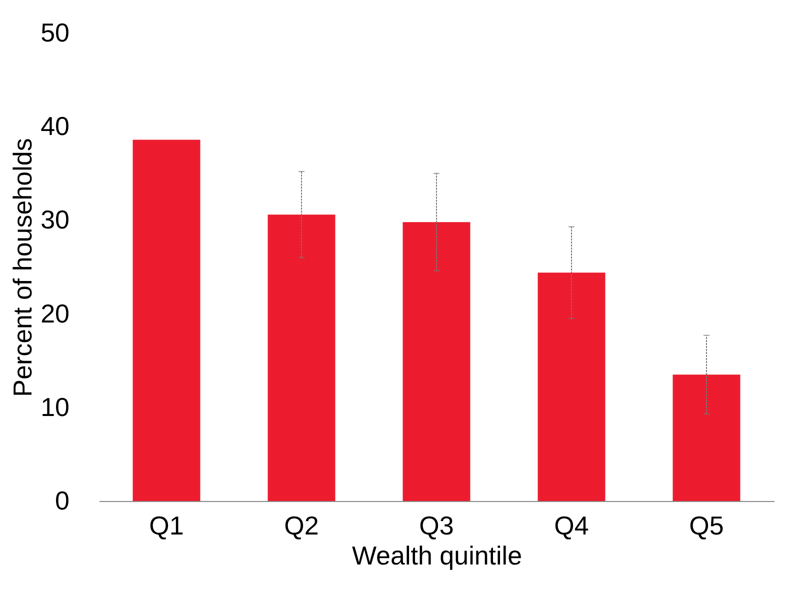 The height and width of the screenshot is (591, 802). What do you see at coordinates (62, 501) in the screenshot?
I see `y-tick-label: 0` at bounding box center [62, 501].